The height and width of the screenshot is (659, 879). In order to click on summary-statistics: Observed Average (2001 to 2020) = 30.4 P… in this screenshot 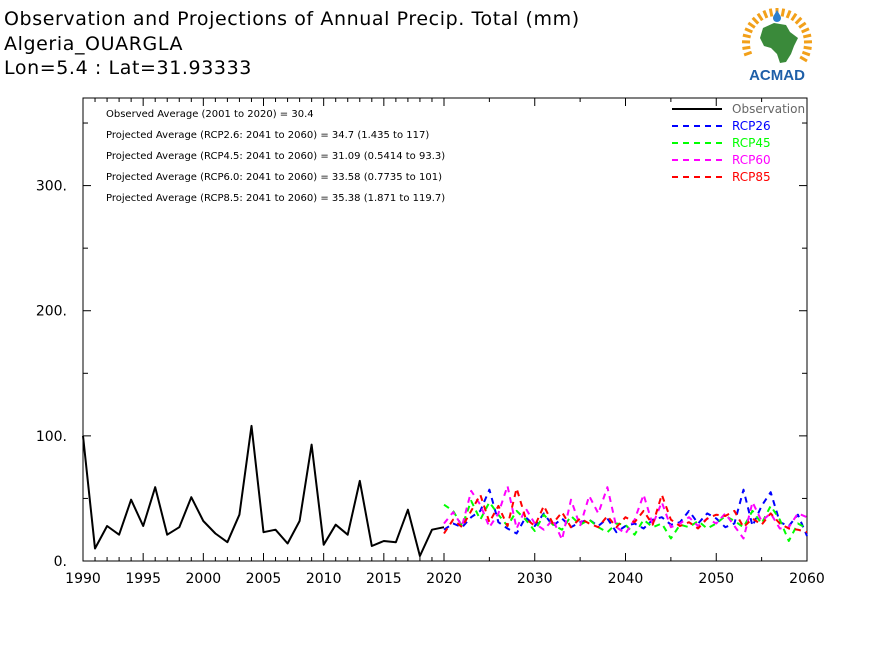, I will do `click(275, 156)`.